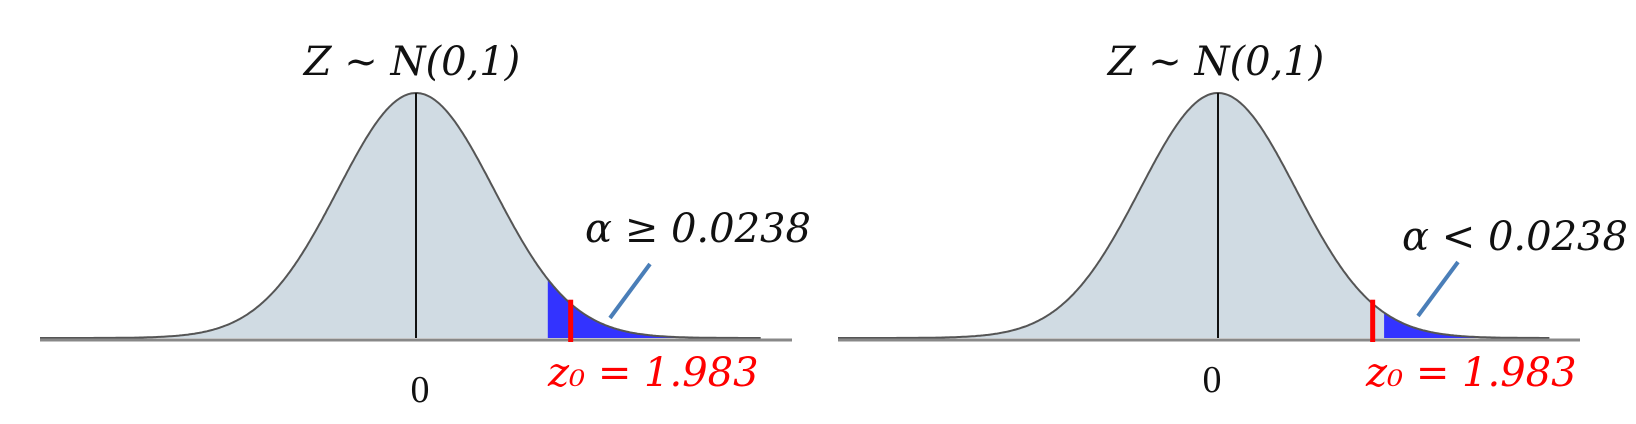  I want to click on alpha-label: α ≥ 0.0238, so click(698, 229).